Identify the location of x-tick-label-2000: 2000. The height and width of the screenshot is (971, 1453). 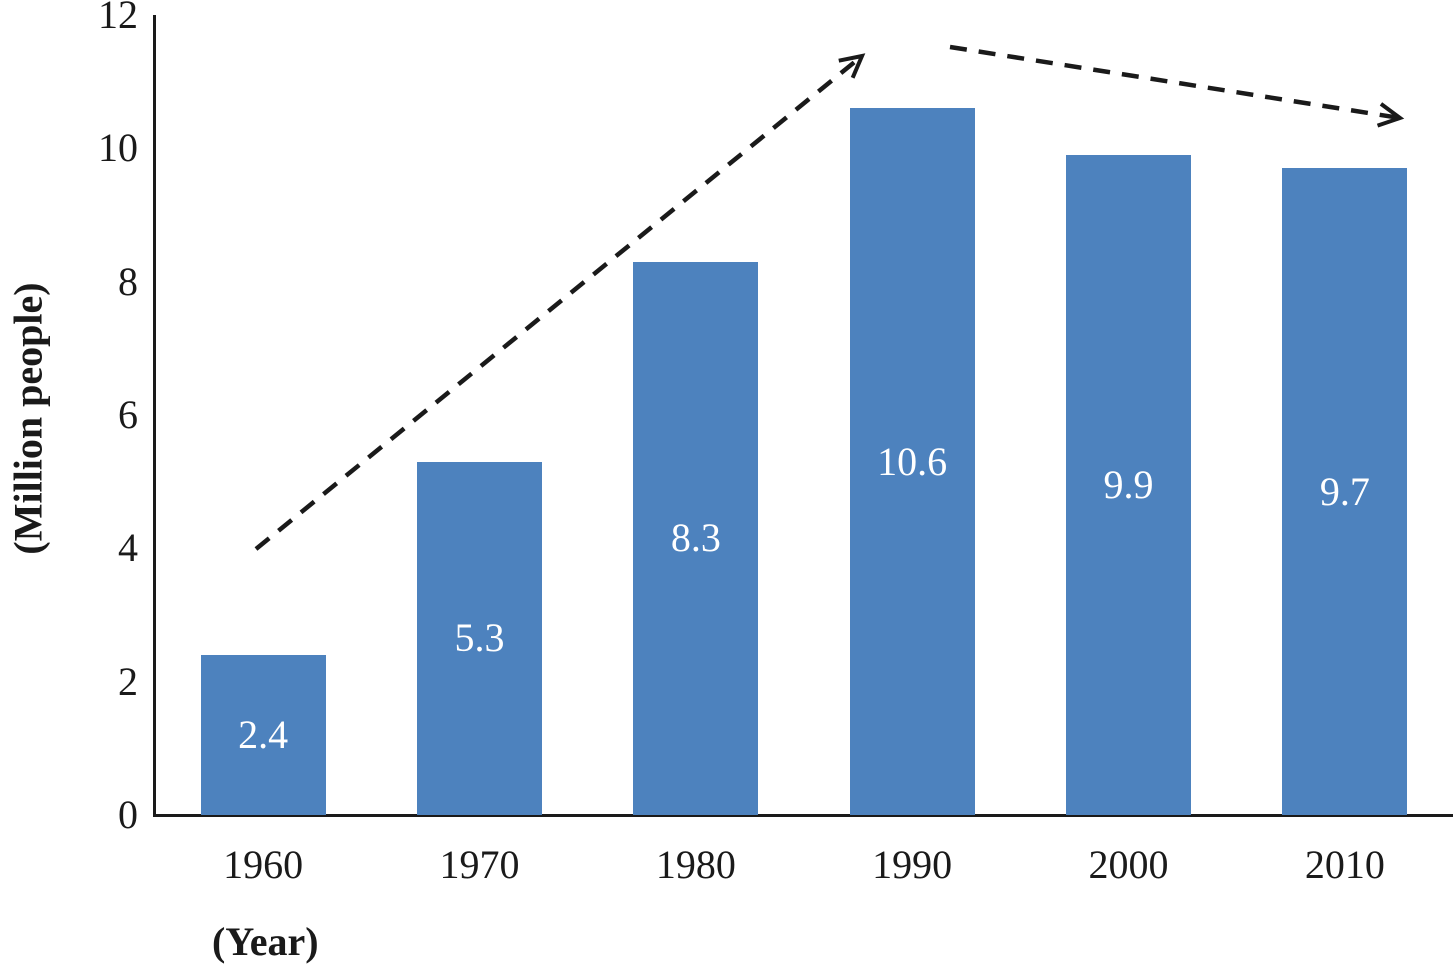
(1128, 864).